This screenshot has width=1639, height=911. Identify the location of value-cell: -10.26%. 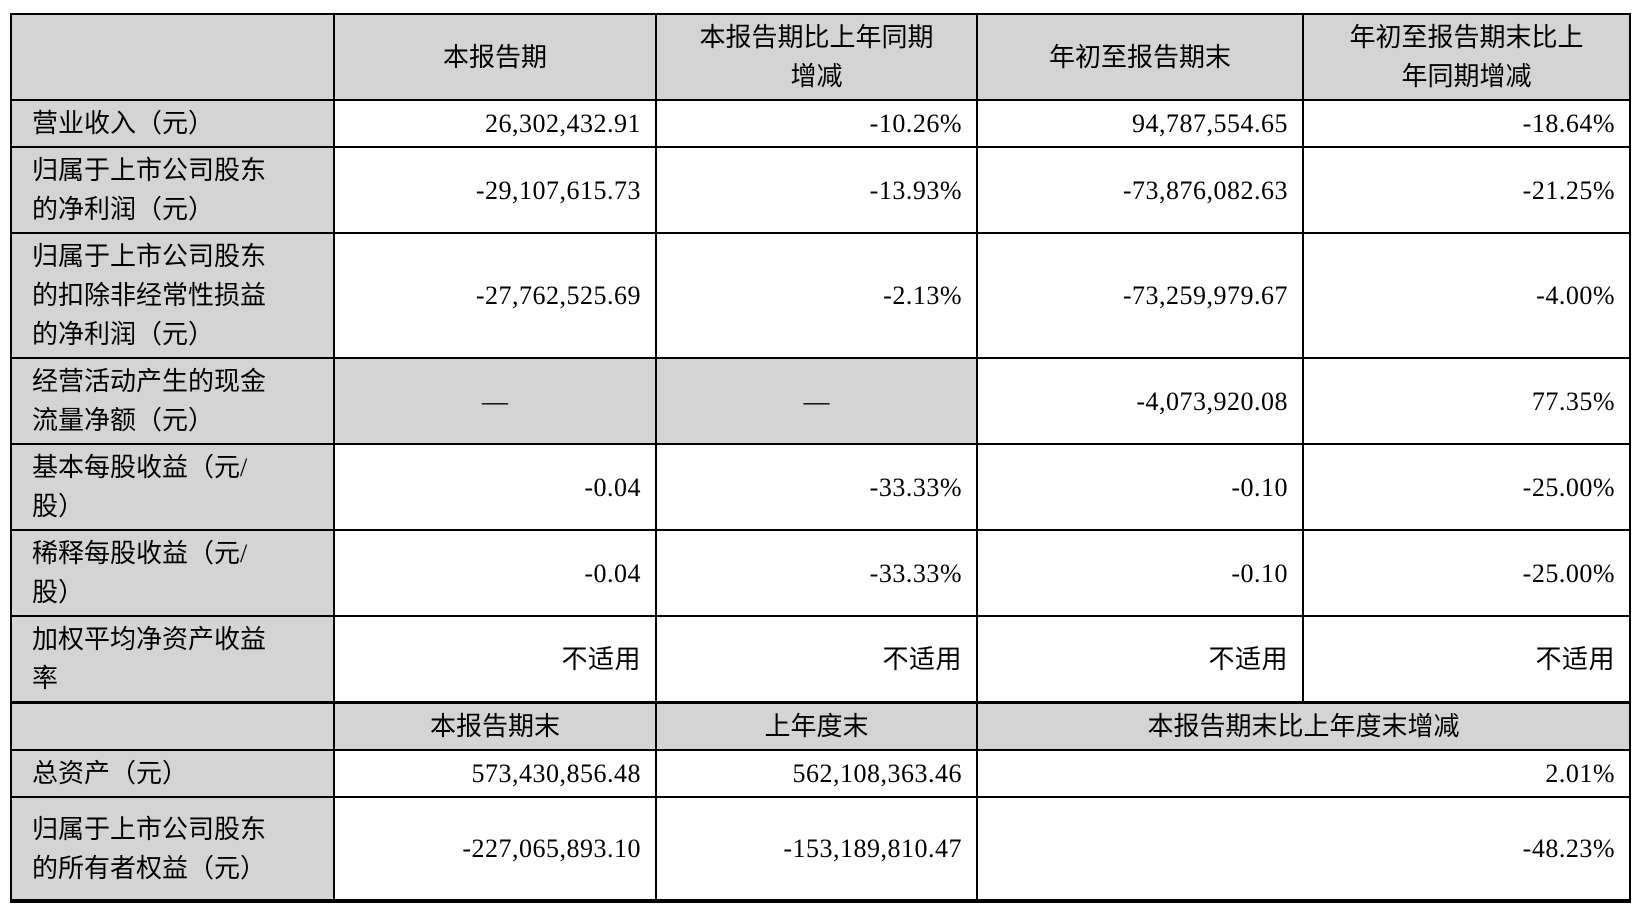
(816, 123).